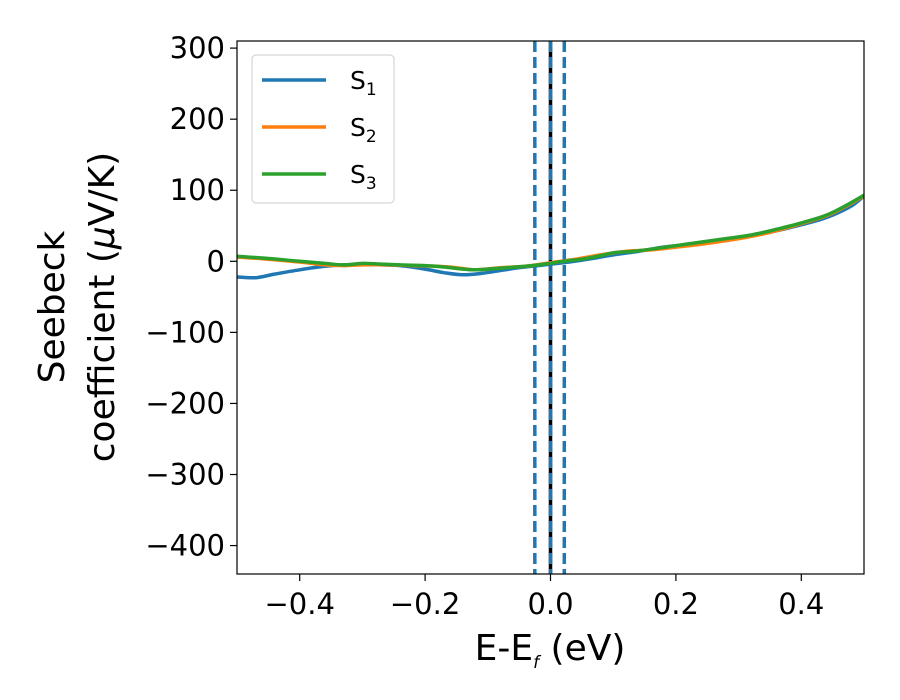 The height and width of the screenshot is (700, 900). I want to click on y-tick-label: 0, so click(216, 261).